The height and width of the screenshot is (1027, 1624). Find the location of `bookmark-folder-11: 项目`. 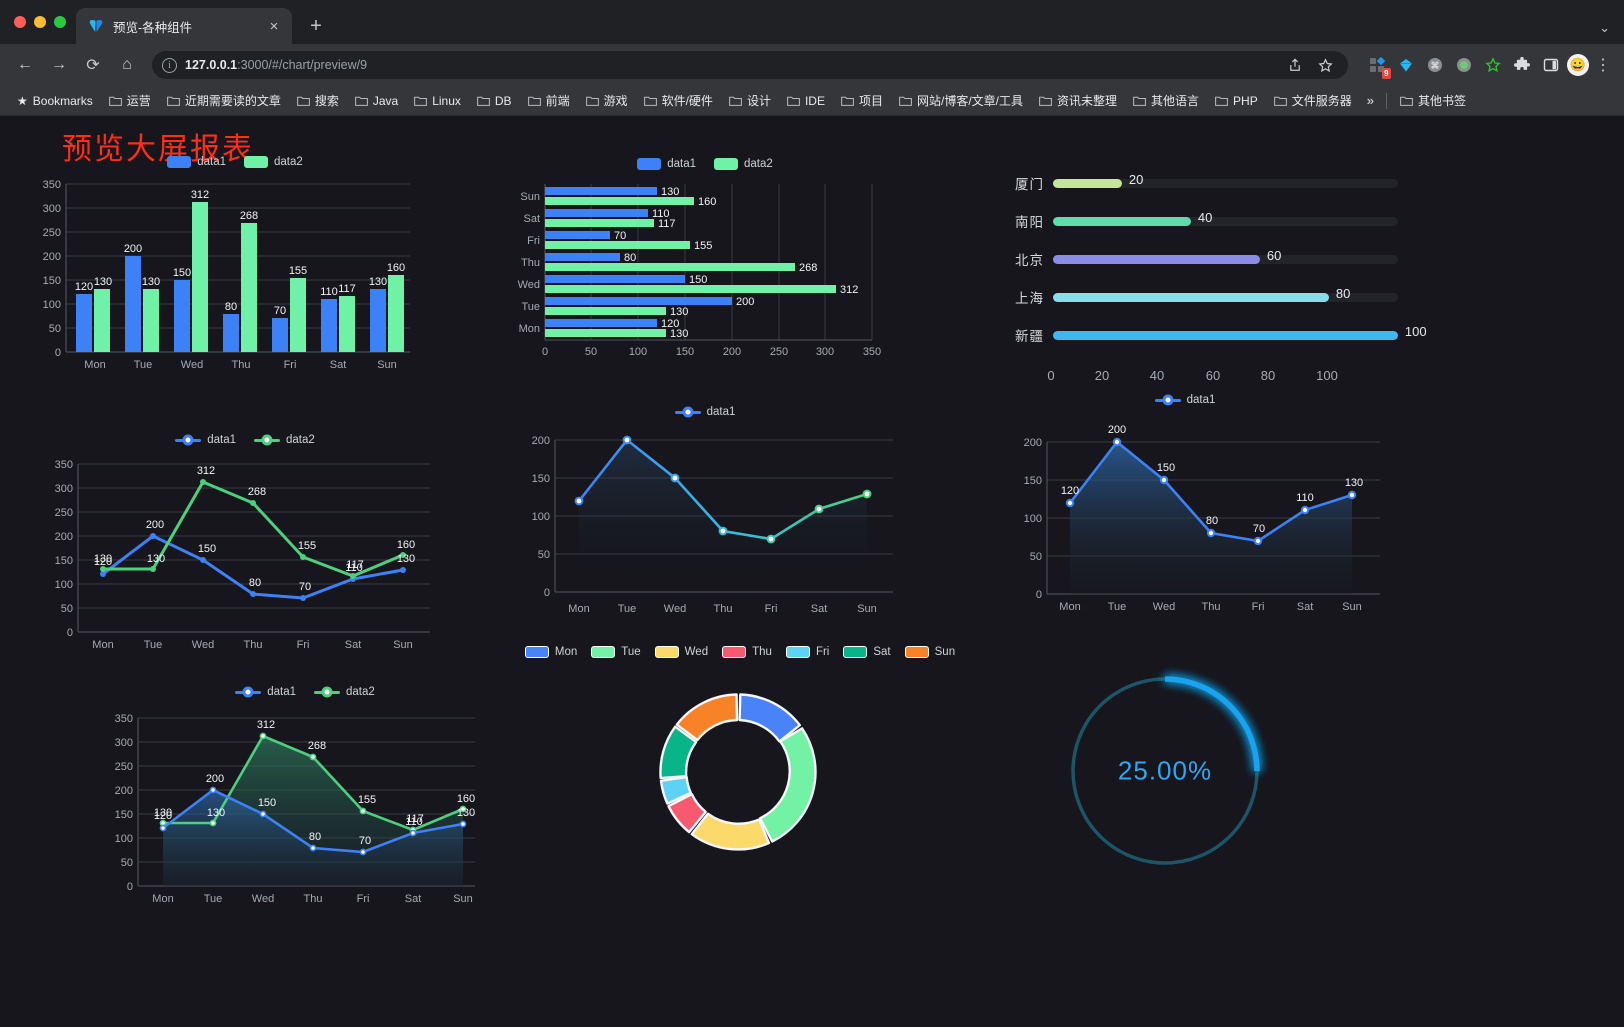

bookmark-folder-11: 项目 is located at coordinates (862, 100).